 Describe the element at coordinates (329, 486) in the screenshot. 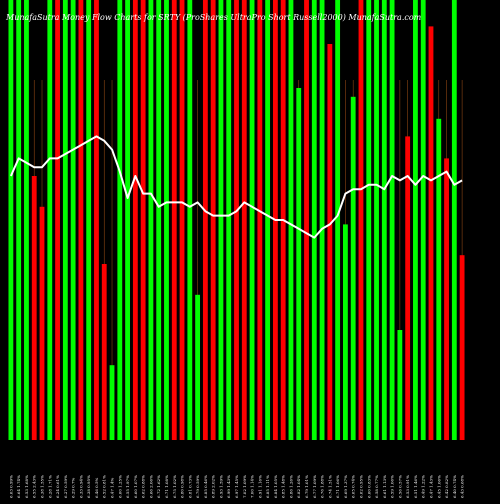

I see `x-tick-label: 6.74 1.51%` at that location.